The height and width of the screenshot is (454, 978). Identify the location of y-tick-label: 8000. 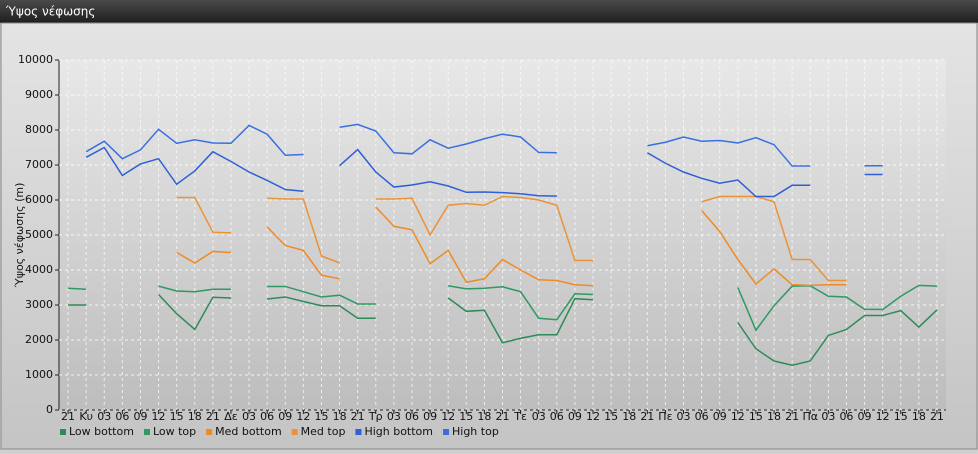
(39, 129).